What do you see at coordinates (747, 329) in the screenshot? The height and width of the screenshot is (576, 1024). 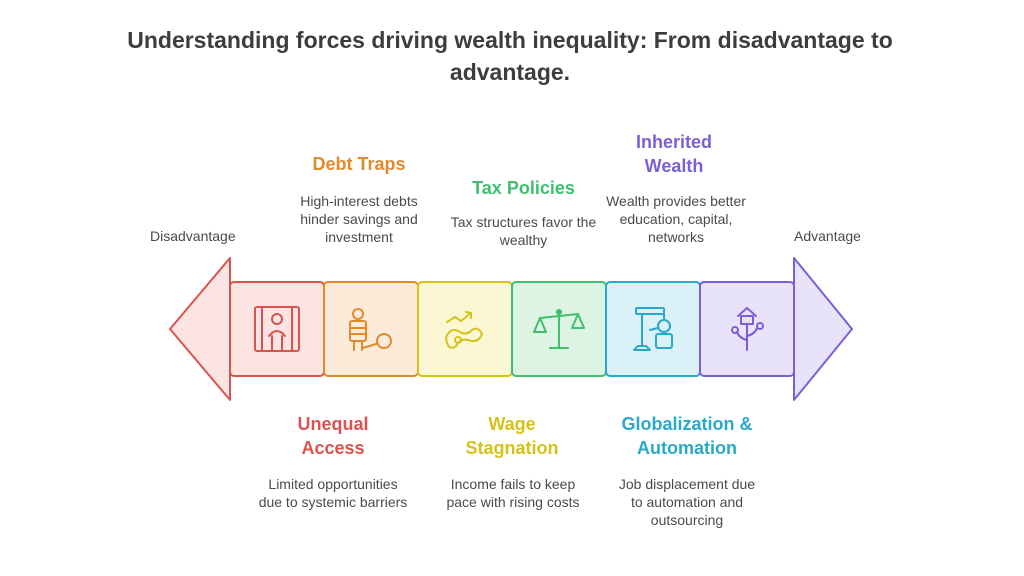 I see `growth-sprout-icon` at bounding box center [747, 329].